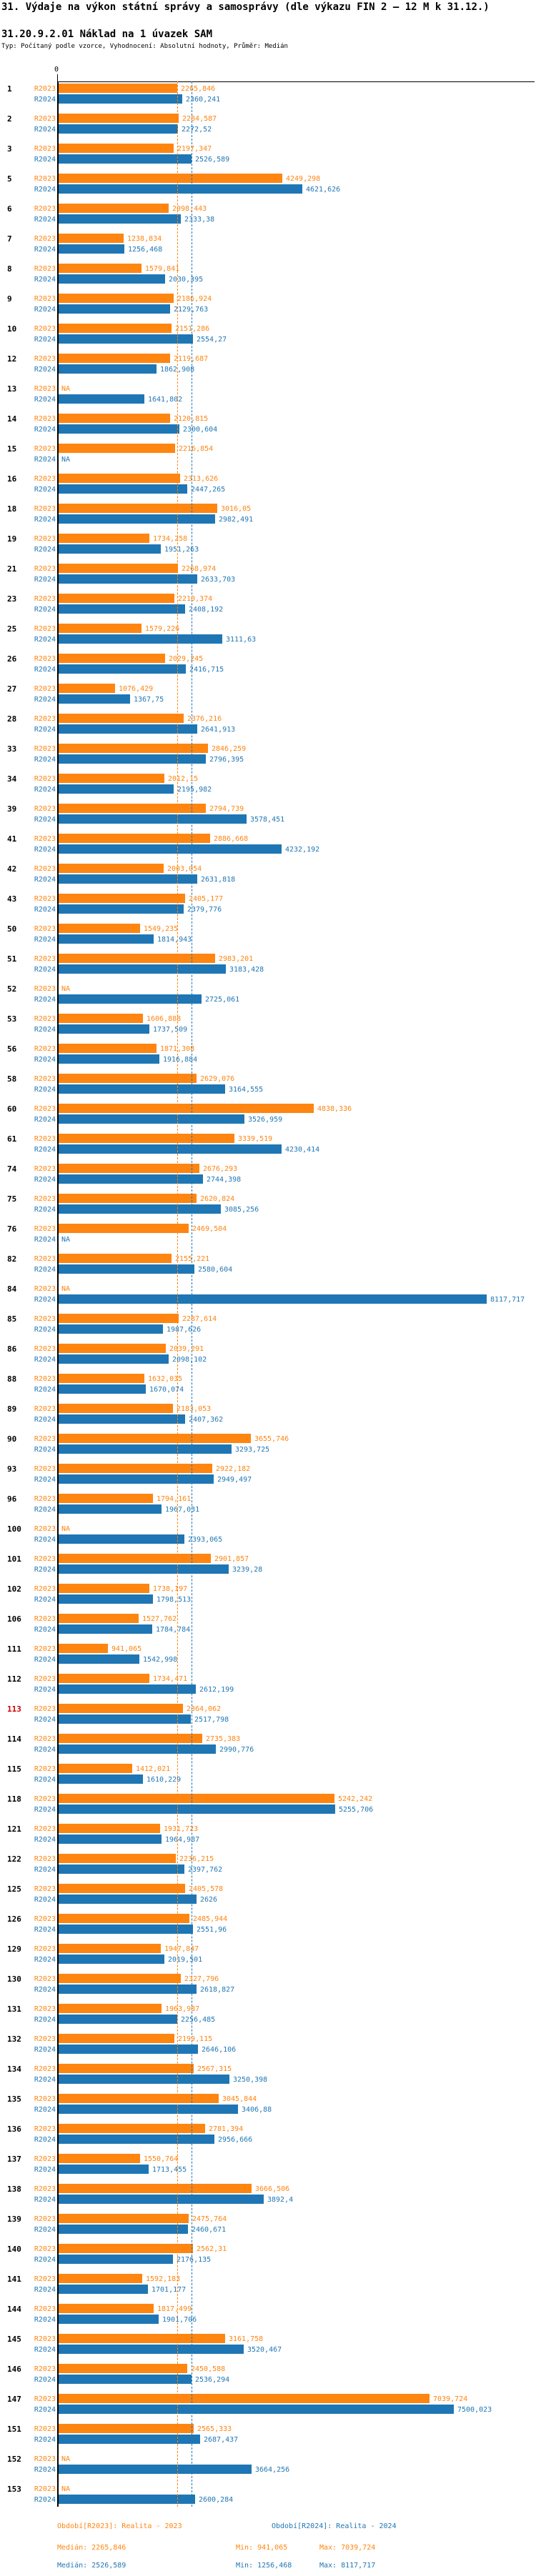 This screenshot has height=2576, width=536. I want to click on value-label-r2024: 1901,706, so click(179, 2320).